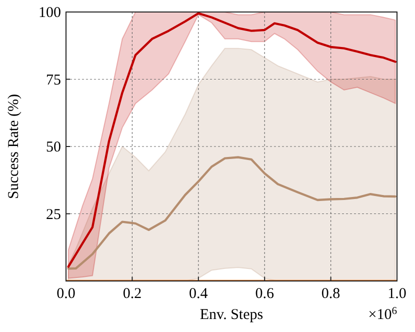  Describe the element at coordinates (14, 146) in the screenshot. I see `y-axis-title: Success Rate (%)` at that location.